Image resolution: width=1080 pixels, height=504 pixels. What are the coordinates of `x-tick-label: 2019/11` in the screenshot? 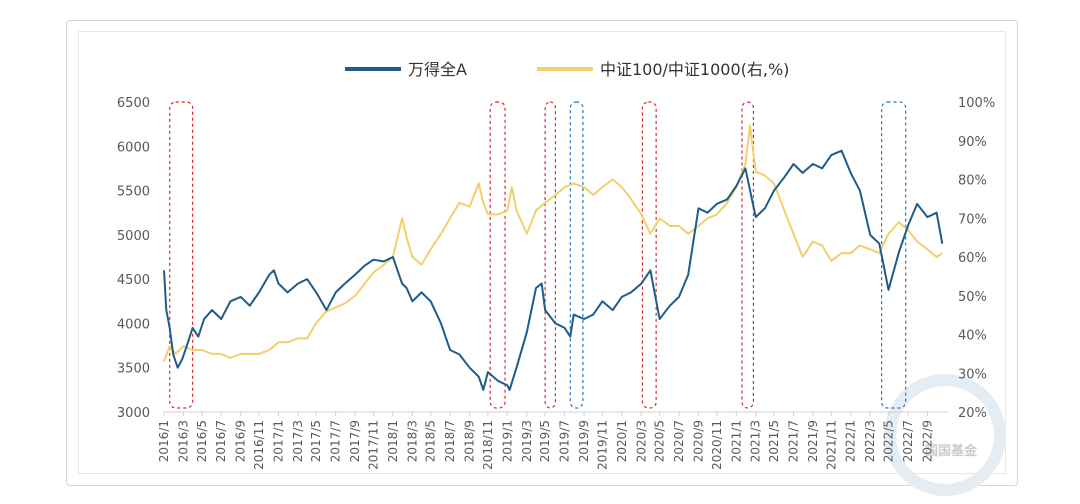 It's located at (602, 445).